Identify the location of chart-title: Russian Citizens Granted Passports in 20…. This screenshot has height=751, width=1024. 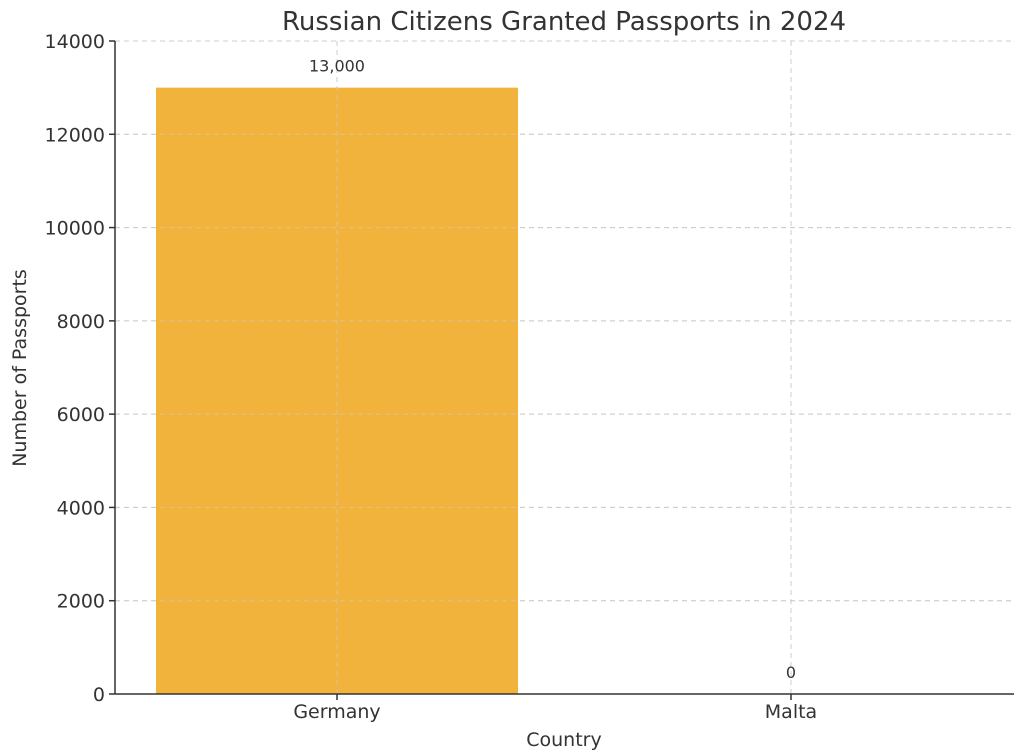
(564, 22).